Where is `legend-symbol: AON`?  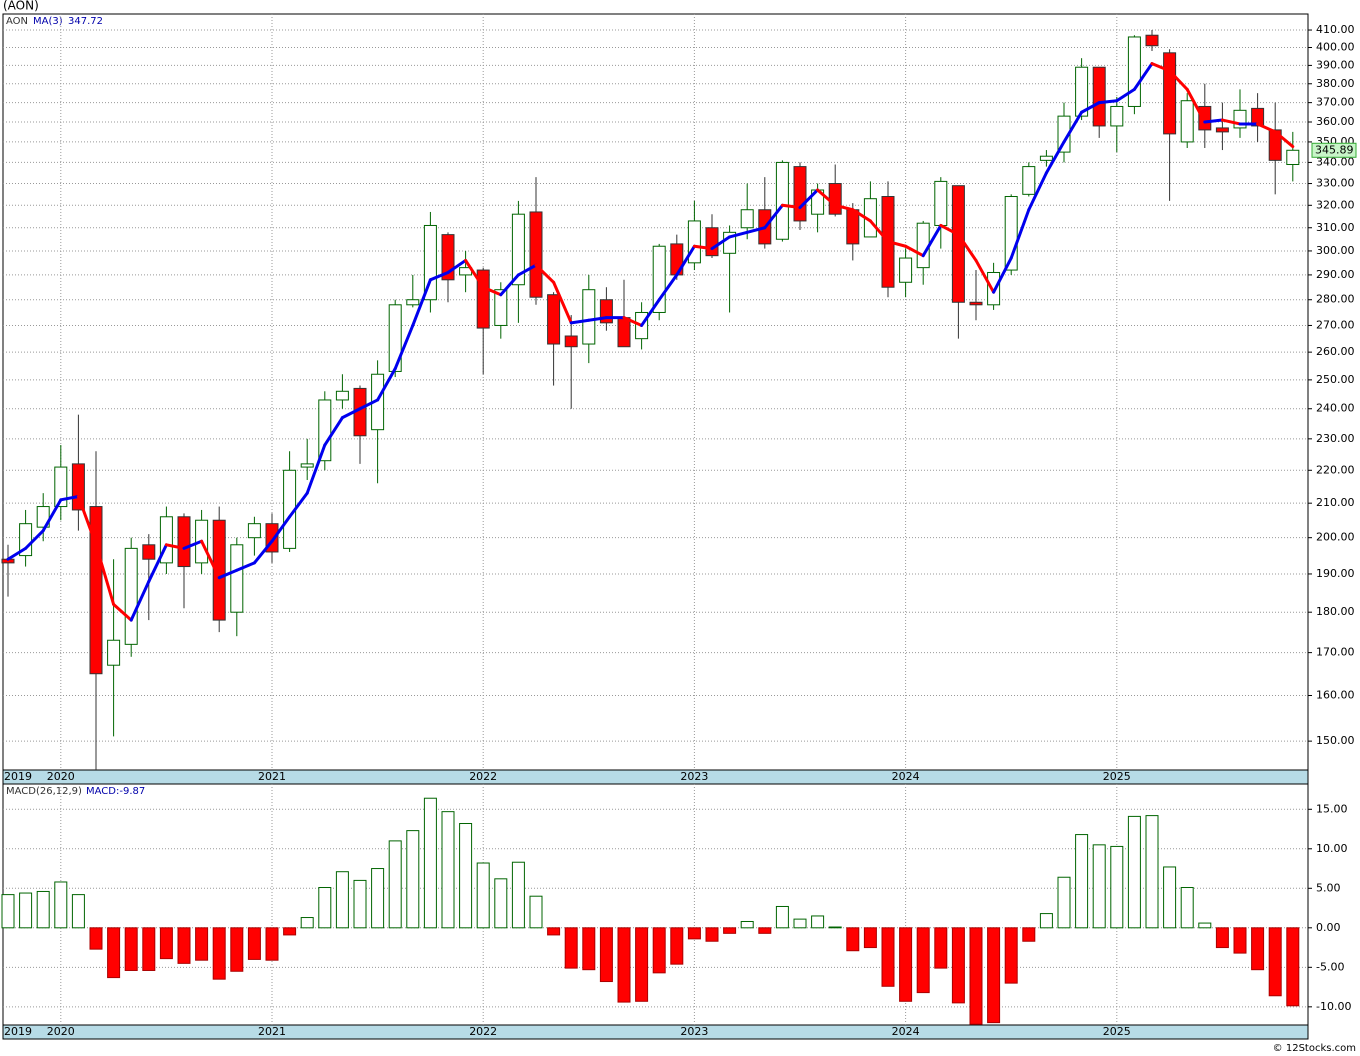 legend-symbol: AON is located at coordinates (17, 21).